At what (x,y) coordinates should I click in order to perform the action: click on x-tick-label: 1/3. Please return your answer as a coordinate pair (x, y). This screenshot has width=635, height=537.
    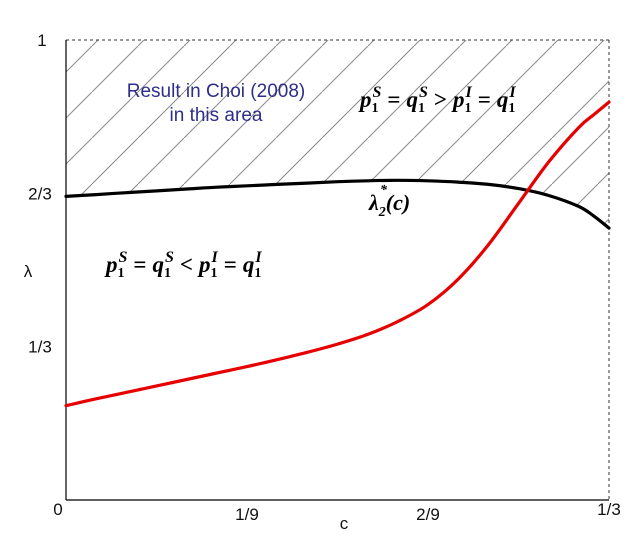
    Looking at the image, I should click on (609, 509).